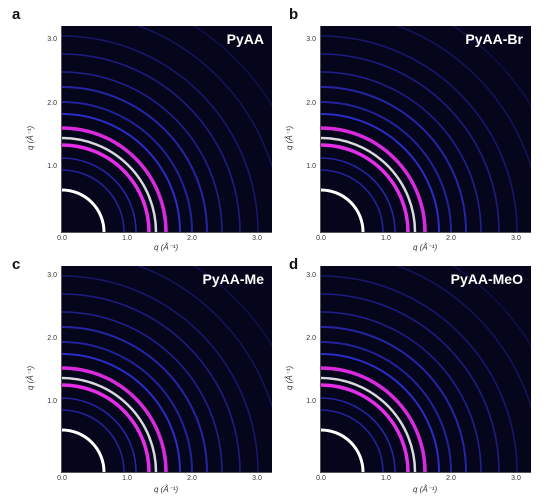  Describe the element at coordinates (245, 39) in the screenshot. I see `sample-label: PyAA` at that location.